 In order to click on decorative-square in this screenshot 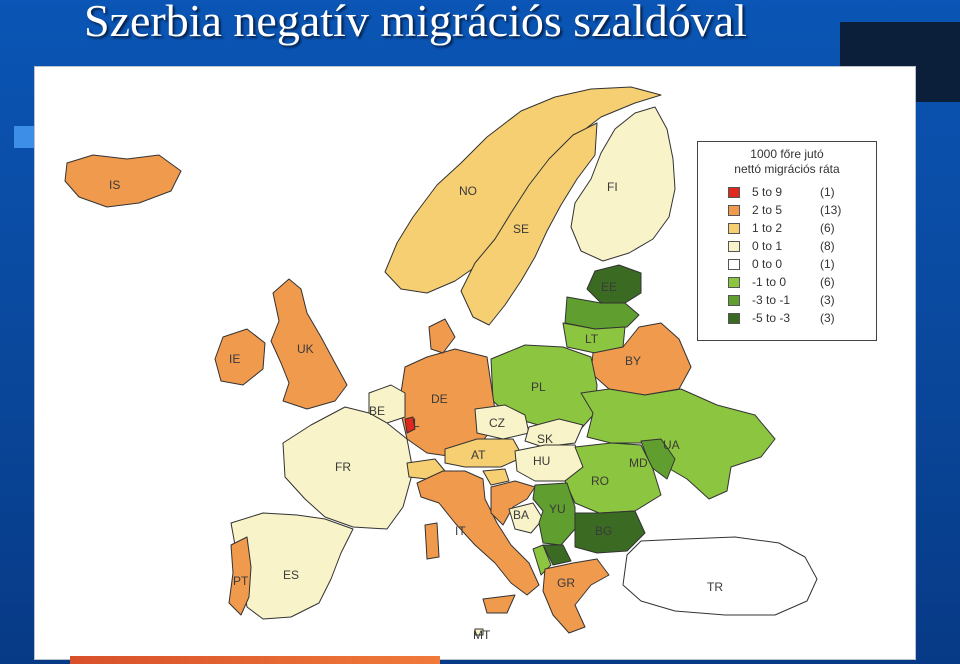, I will do `click(25, 137)`.